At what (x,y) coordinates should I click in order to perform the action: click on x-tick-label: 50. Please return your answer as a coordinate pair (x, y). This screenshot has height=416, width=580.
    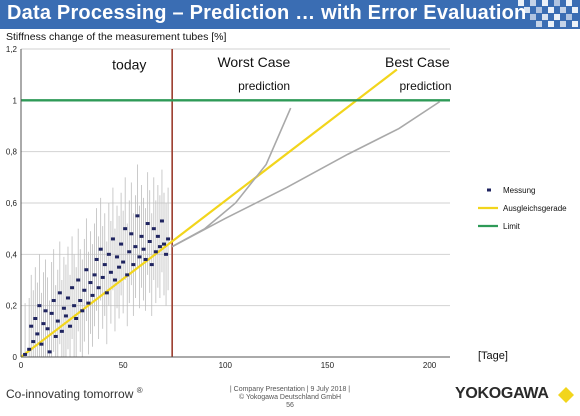
    Looking at the image, I should click on (123, 365).